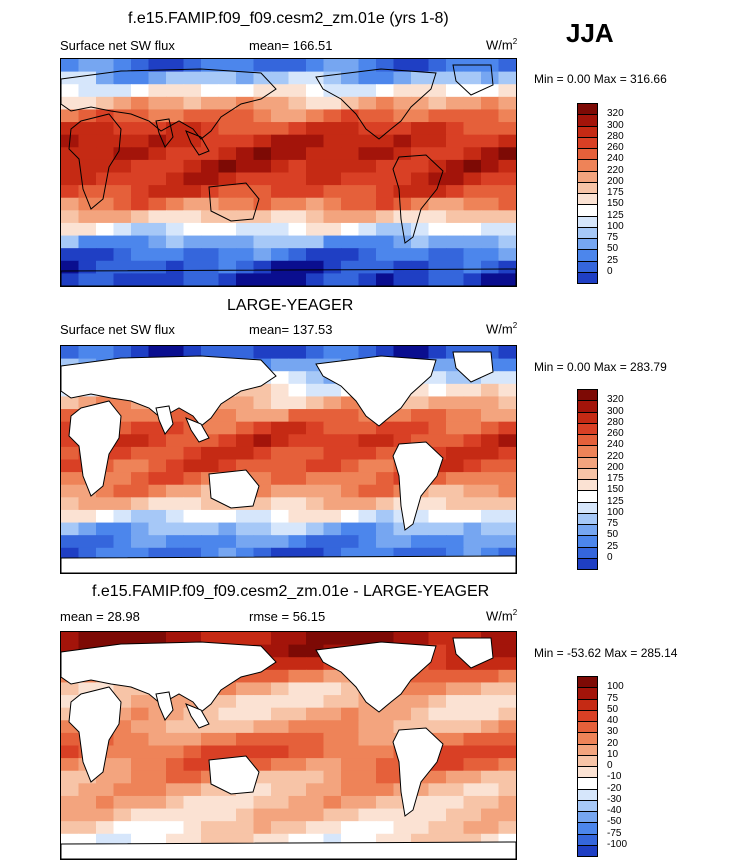 The width and height of the screenshot is (733, 866). I want to click on panel-1-colorbar: 320 300 280 260 240 220 200 175 150 125 100 75 50 25 0, so click(607, 193).